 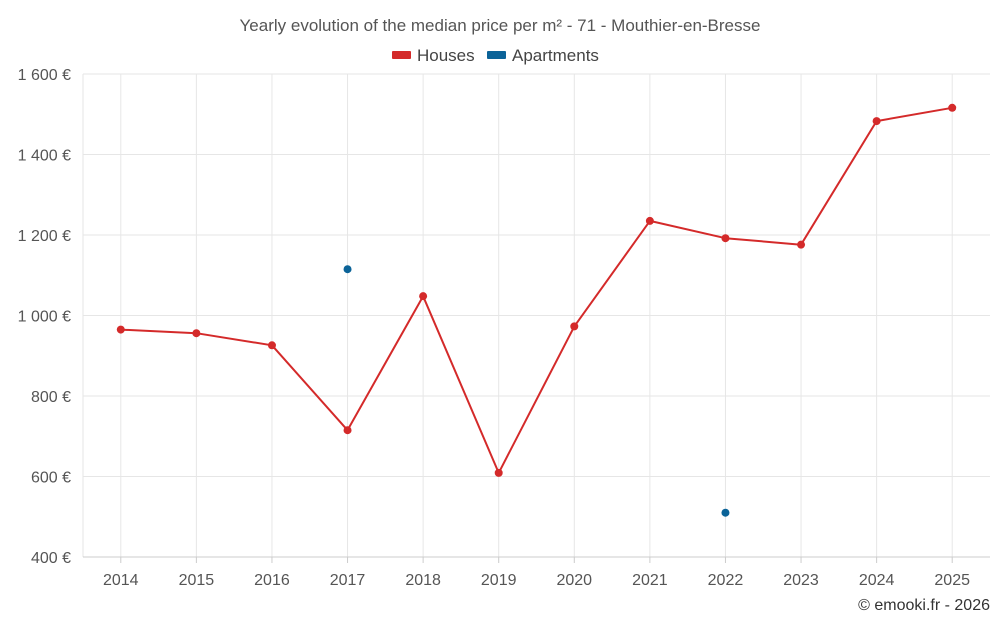 I want to click on y-tick-label: 1 400 €, so click(x=44, y=156).